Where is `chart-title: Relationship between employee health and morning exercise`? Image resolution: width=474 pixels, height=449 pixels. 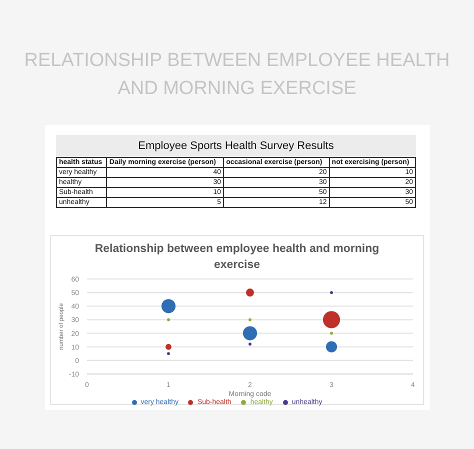 chart-title: Relationship between employee health and morning exercise is located at coordinates (237, 257).